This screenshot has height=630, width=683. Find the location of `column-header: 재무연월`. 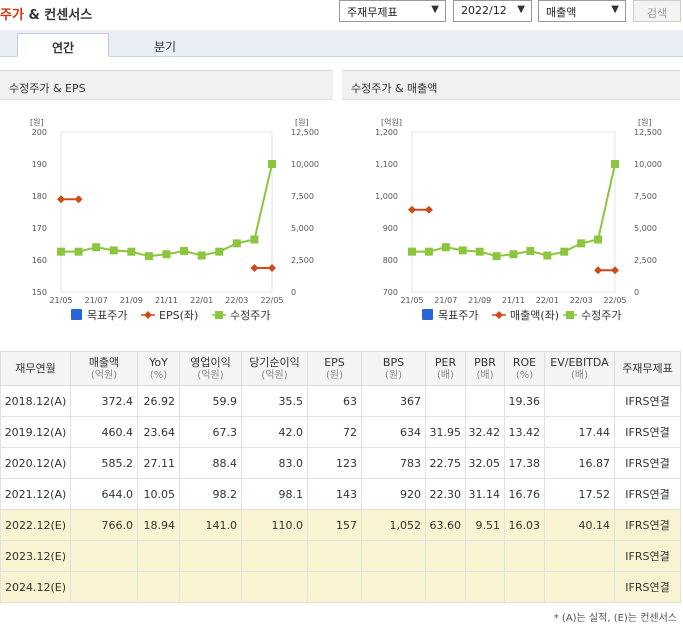

column-header: 재무연월 is located at coordinates (35, 368).